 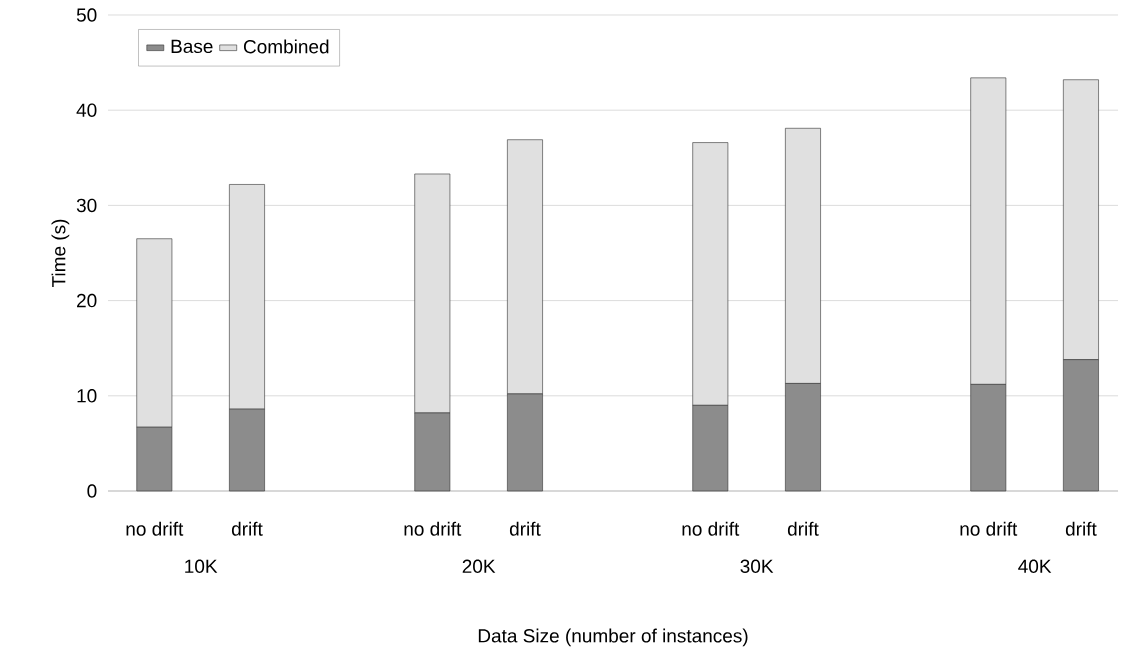 What do you see at coordinates (87, 396) in the screenshot?
I see `y-tick-label: 10` at bounding box center [87, 396].